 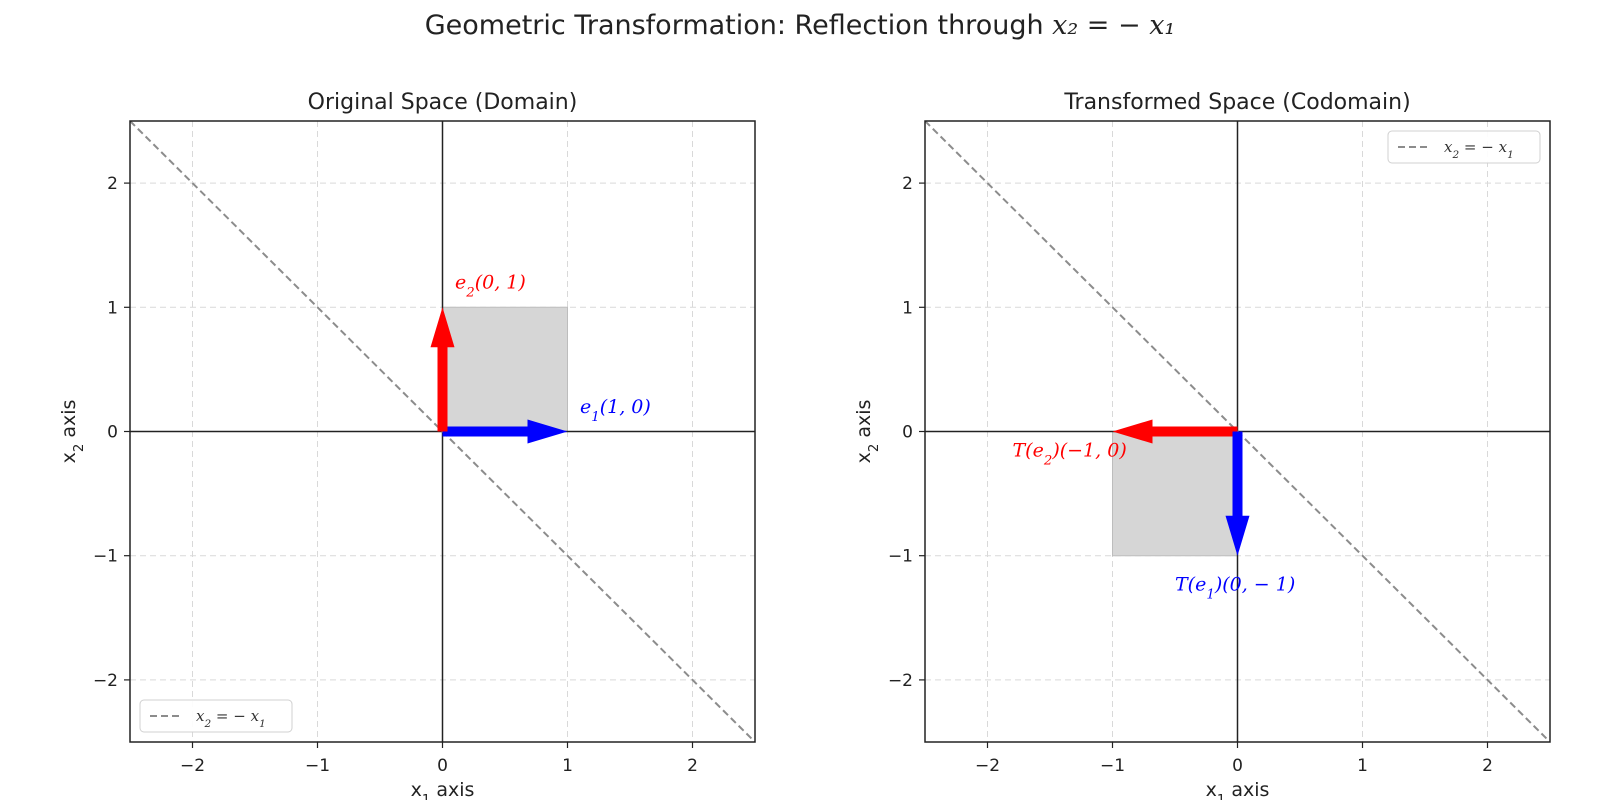 What do you see at coordinates (615, 410) in the screenshot?
I see `vector-e1-label: e1(1, 0)` at bounding box center [615, 410].